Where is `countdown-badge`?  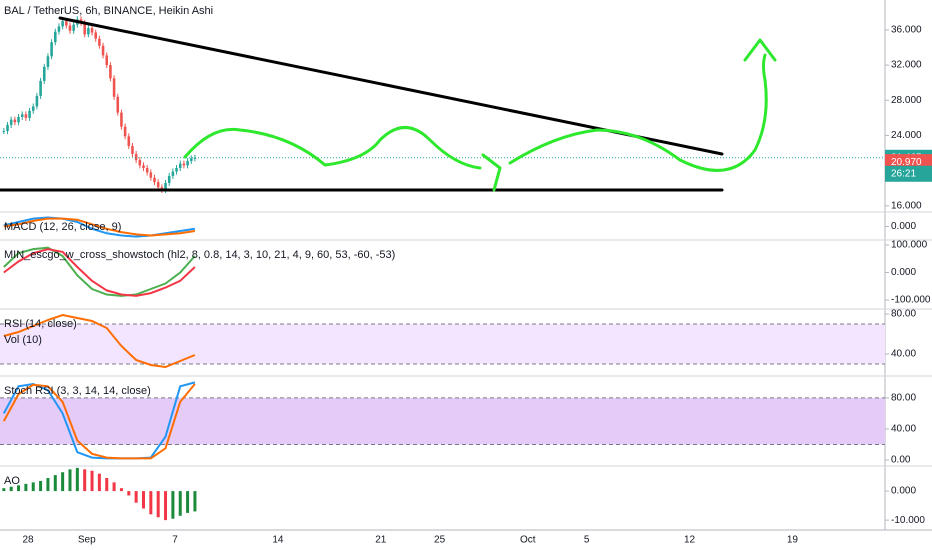 countdown-badge is located at coordinates (908, 173).